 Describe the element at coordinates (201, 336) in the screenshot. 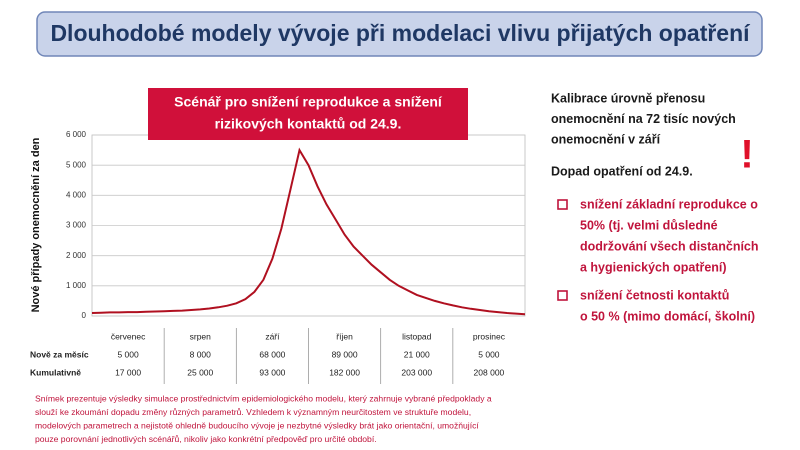

I see `x-tick-label: srpen` at that location.